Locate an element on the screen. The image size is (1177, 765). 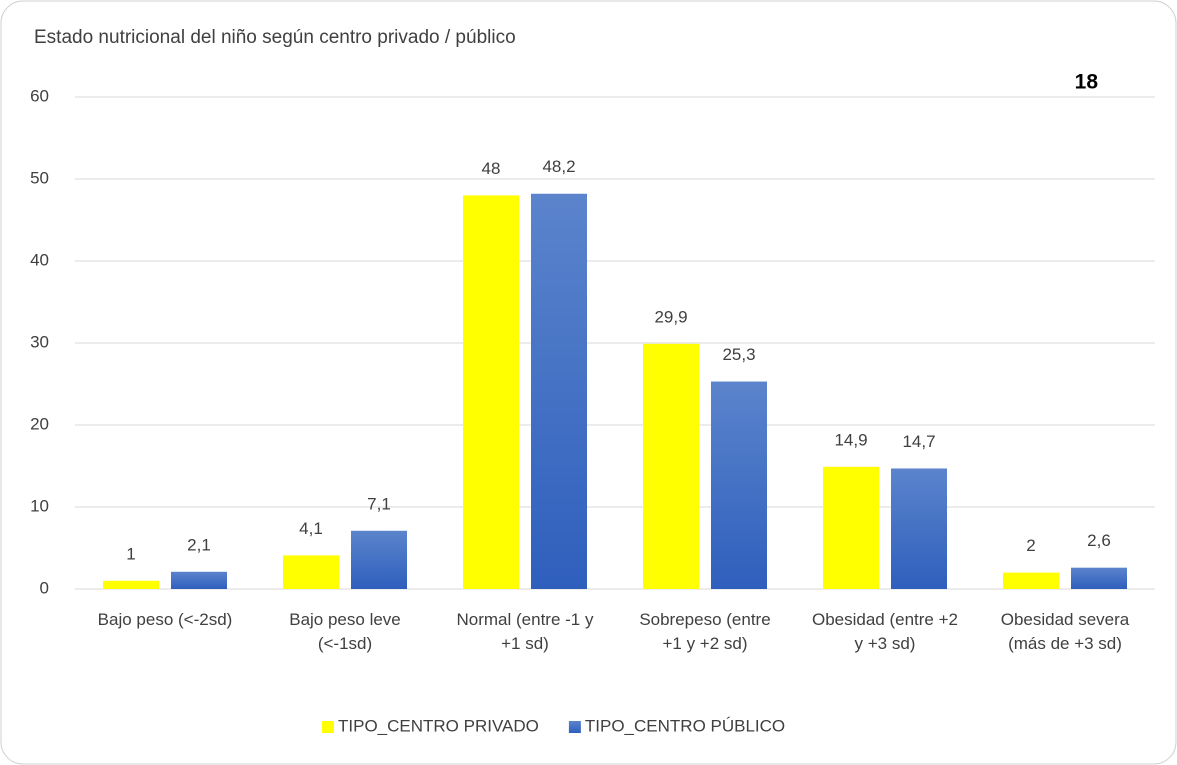
x-tick-label: Bajo peso (<-2sd) is located at coordinates (165, 619).